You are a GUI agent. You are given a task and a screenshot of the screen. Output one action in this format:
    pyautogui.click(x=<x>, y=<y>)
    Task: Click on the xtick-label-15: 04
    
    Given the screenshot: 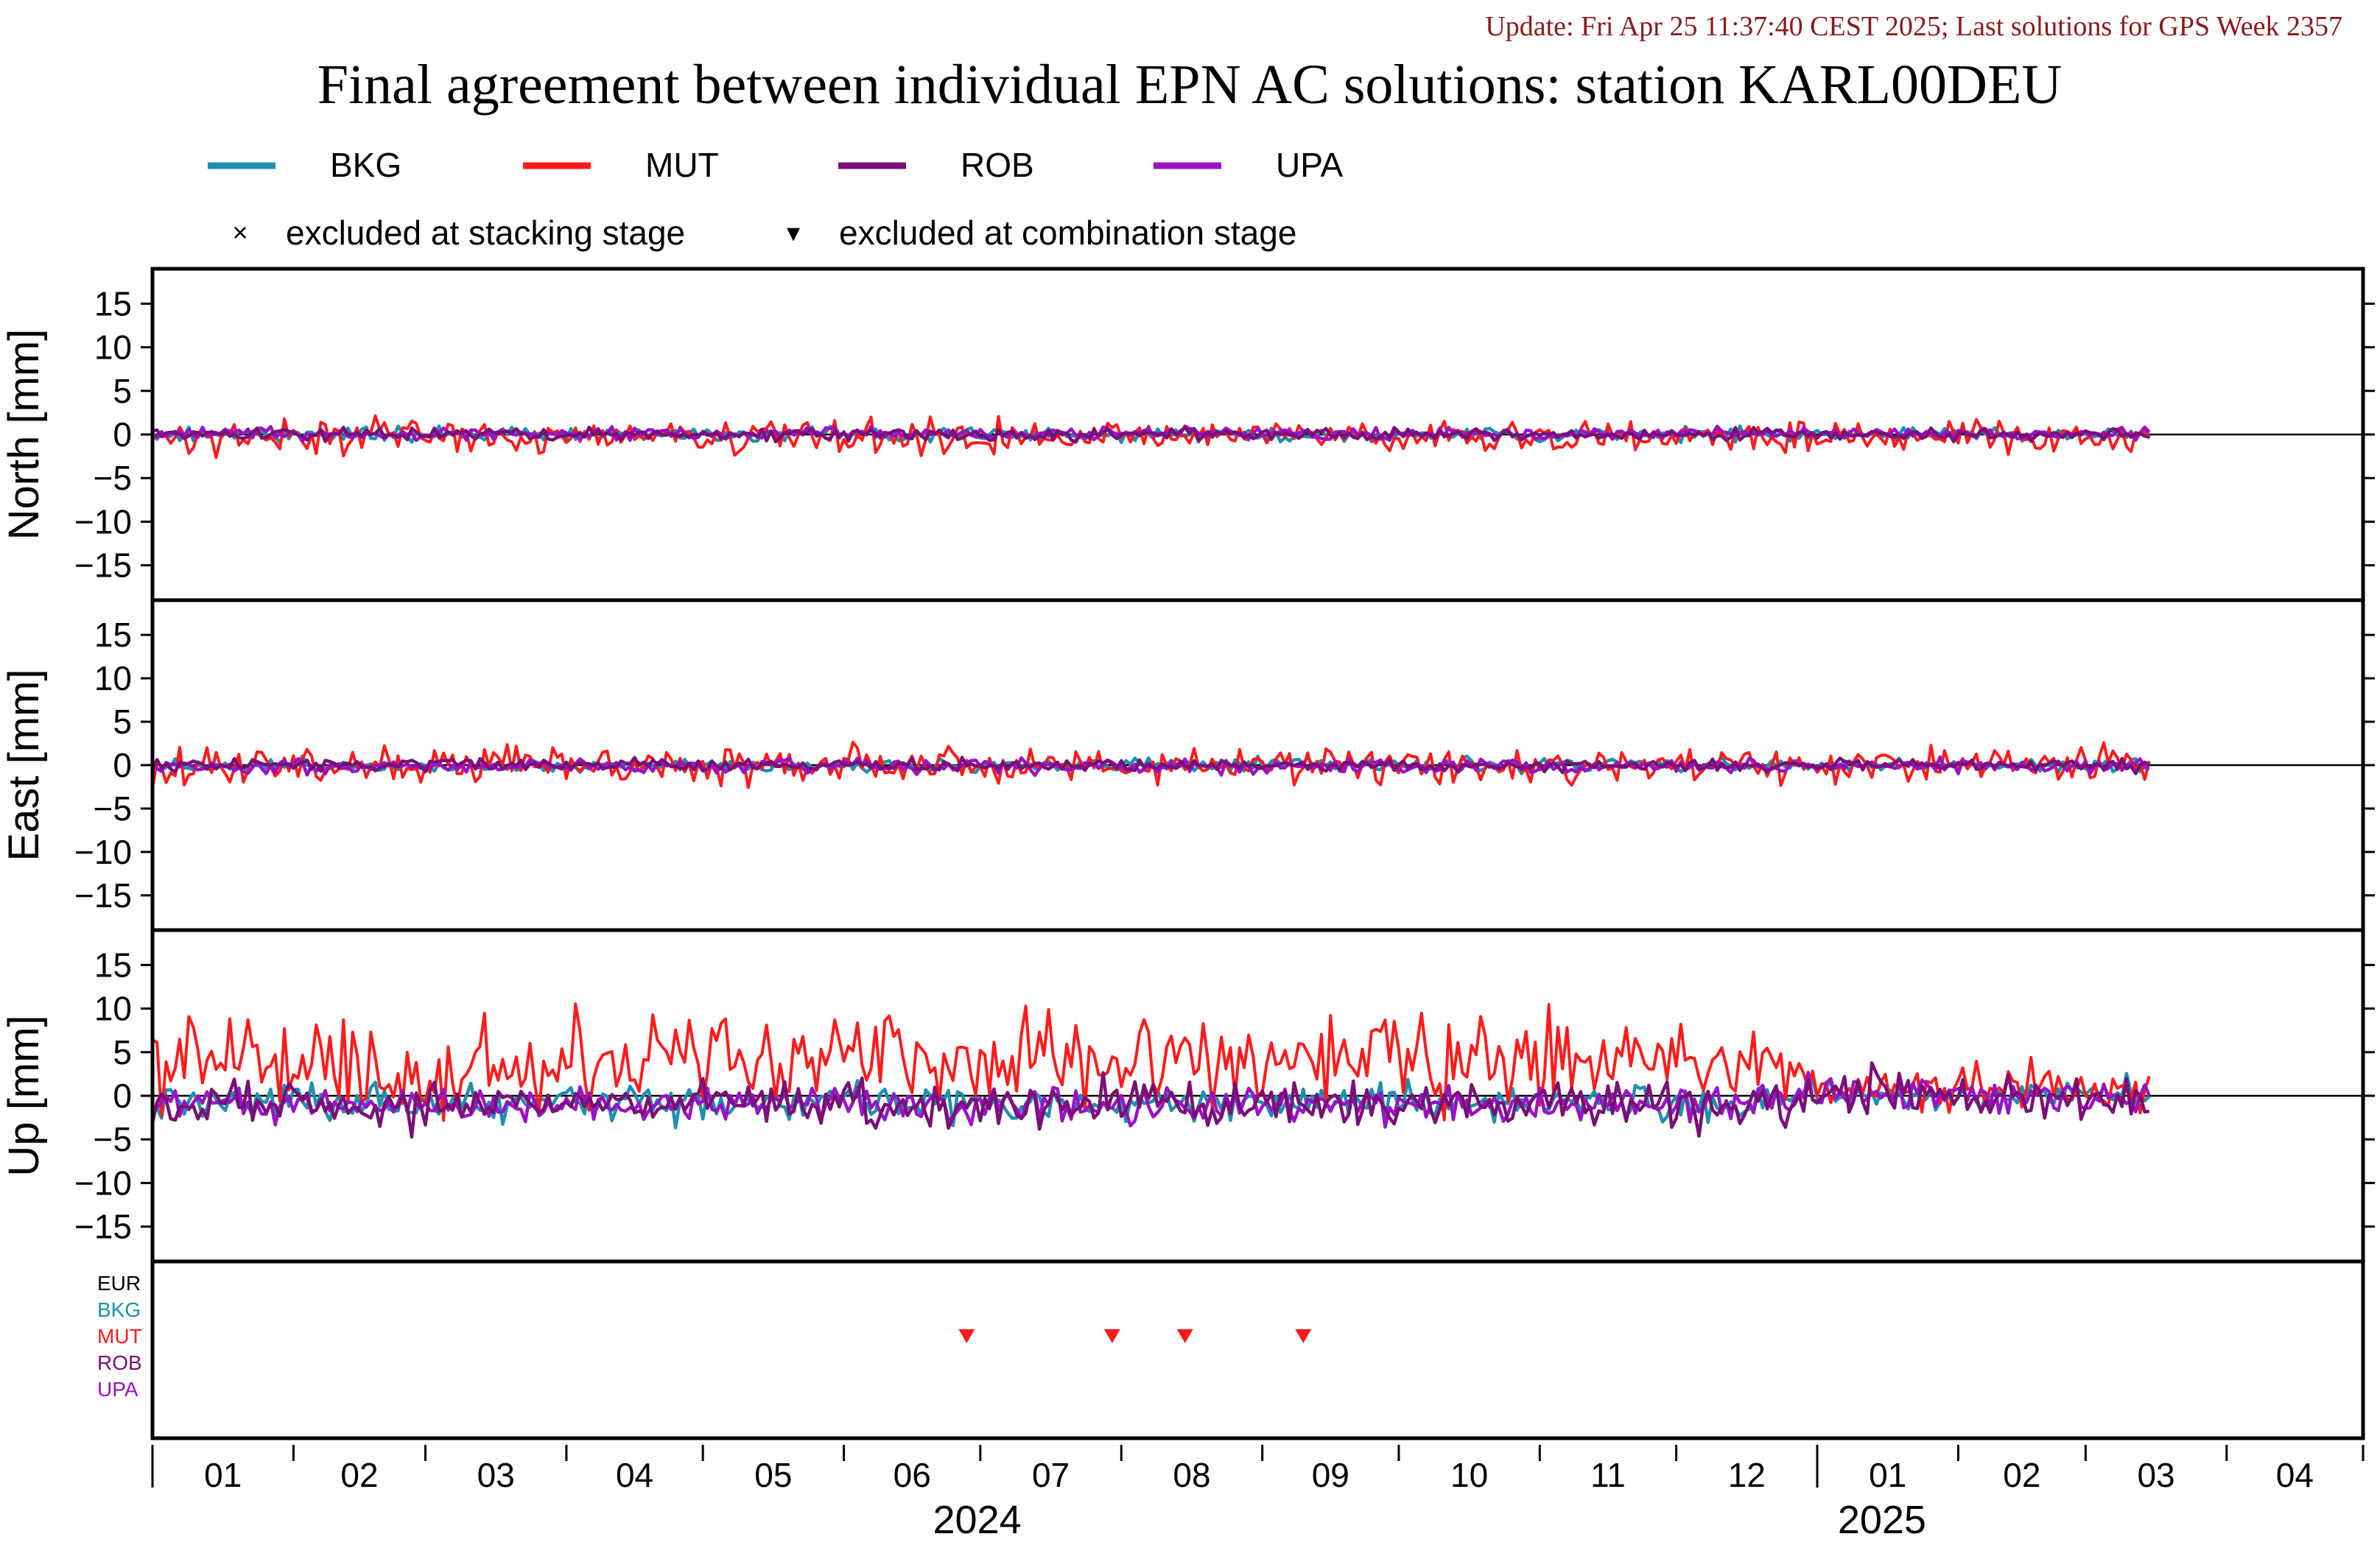 What is the action you would take?
    pyautogui.click(x=2295, y=1475)
    